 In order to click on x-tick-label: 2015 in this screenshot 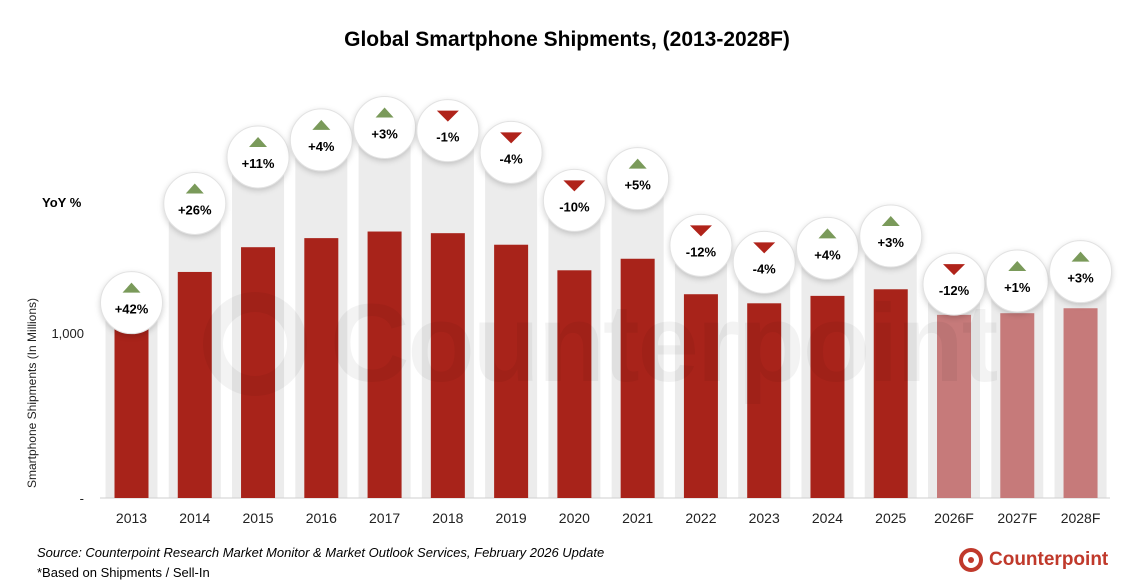, I will do `click(257, 518)`.